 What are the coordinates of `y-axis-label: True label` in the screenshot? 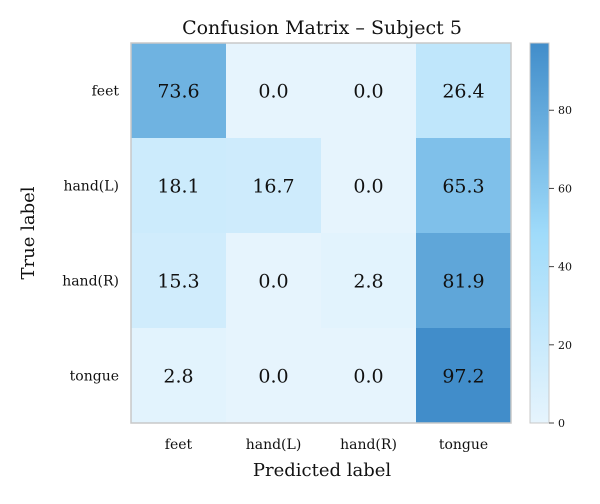 It's located at (28, 232).